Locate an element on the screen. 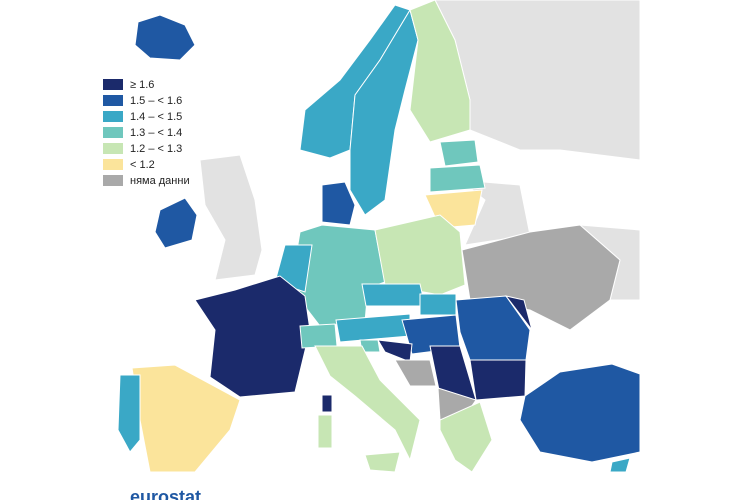  switzerland is located at coordinates (318, 336).